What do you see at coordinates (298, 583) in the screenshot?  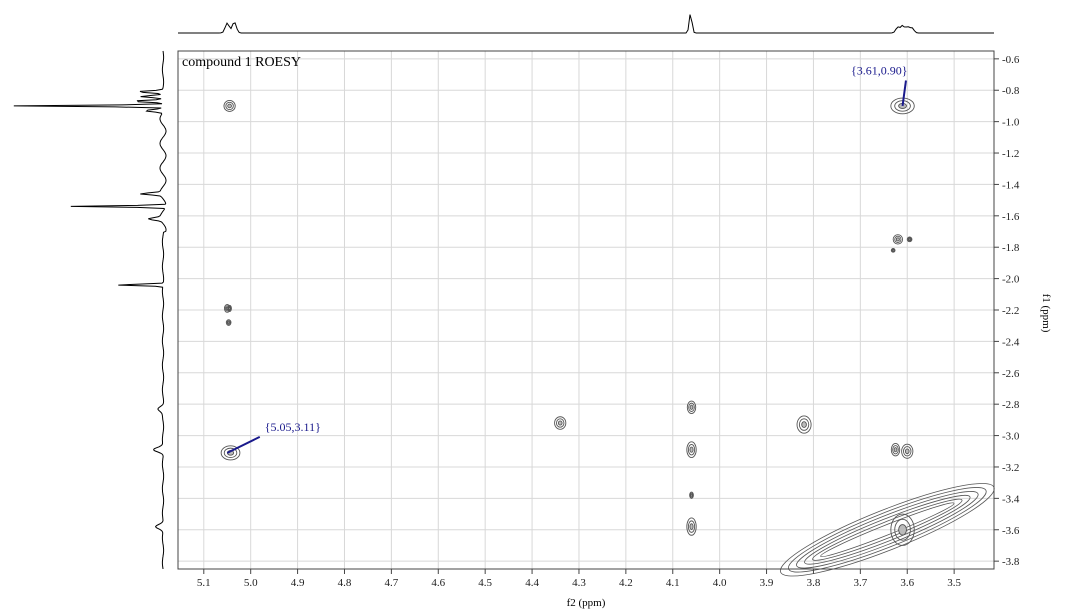 I see `x-tick-label: 4.9` at bounding box center [298, 583].